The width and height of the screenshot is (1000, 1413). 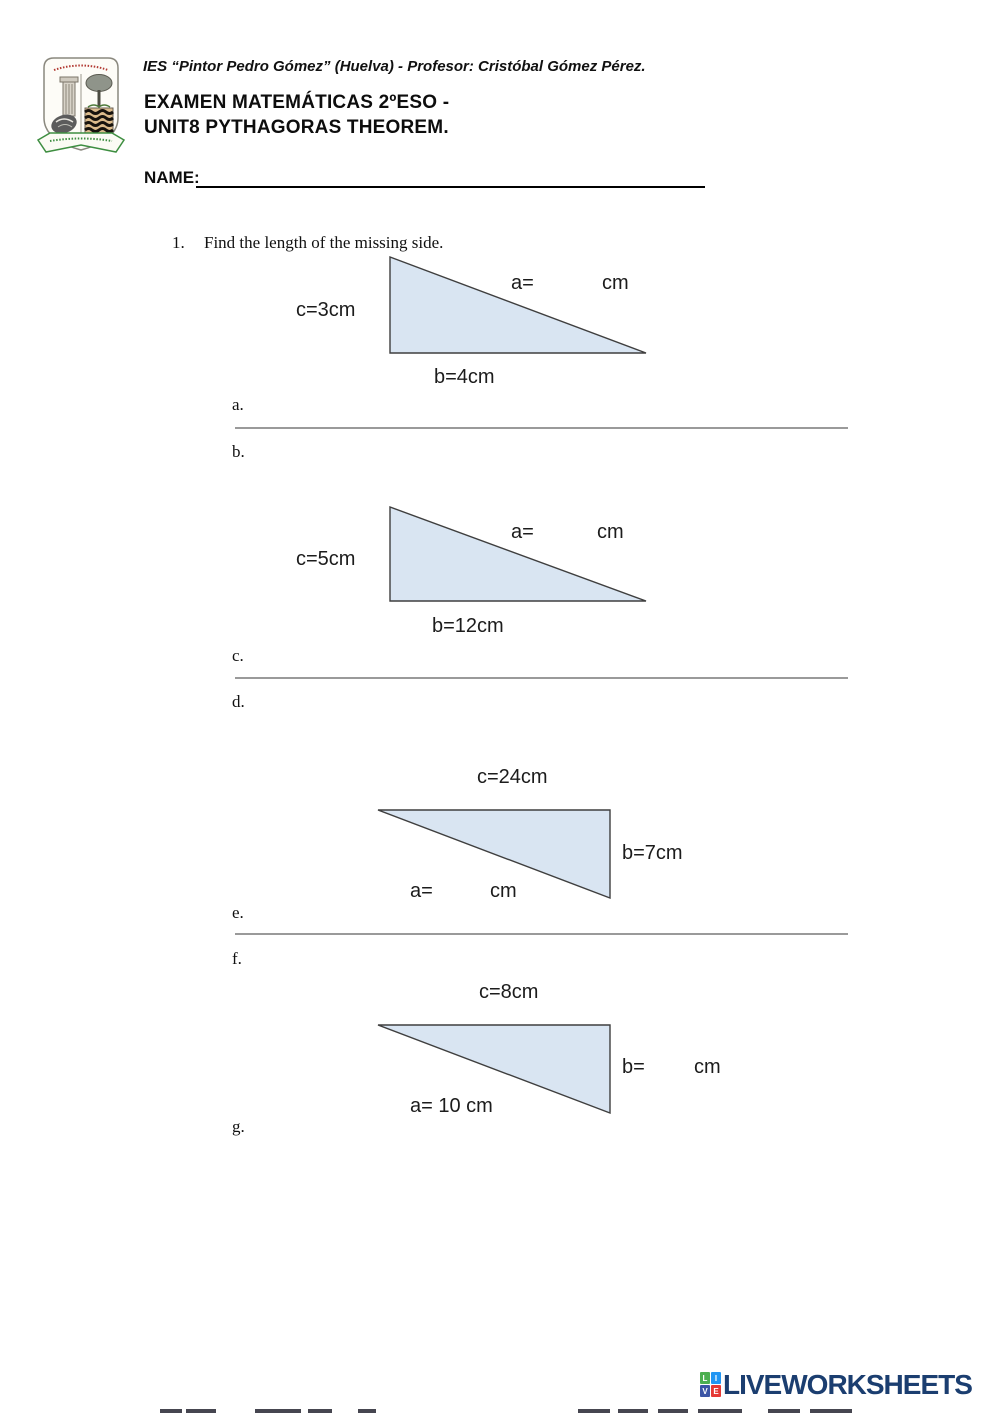 I want to click on school-crest-logo, so click(x=81, y=105).